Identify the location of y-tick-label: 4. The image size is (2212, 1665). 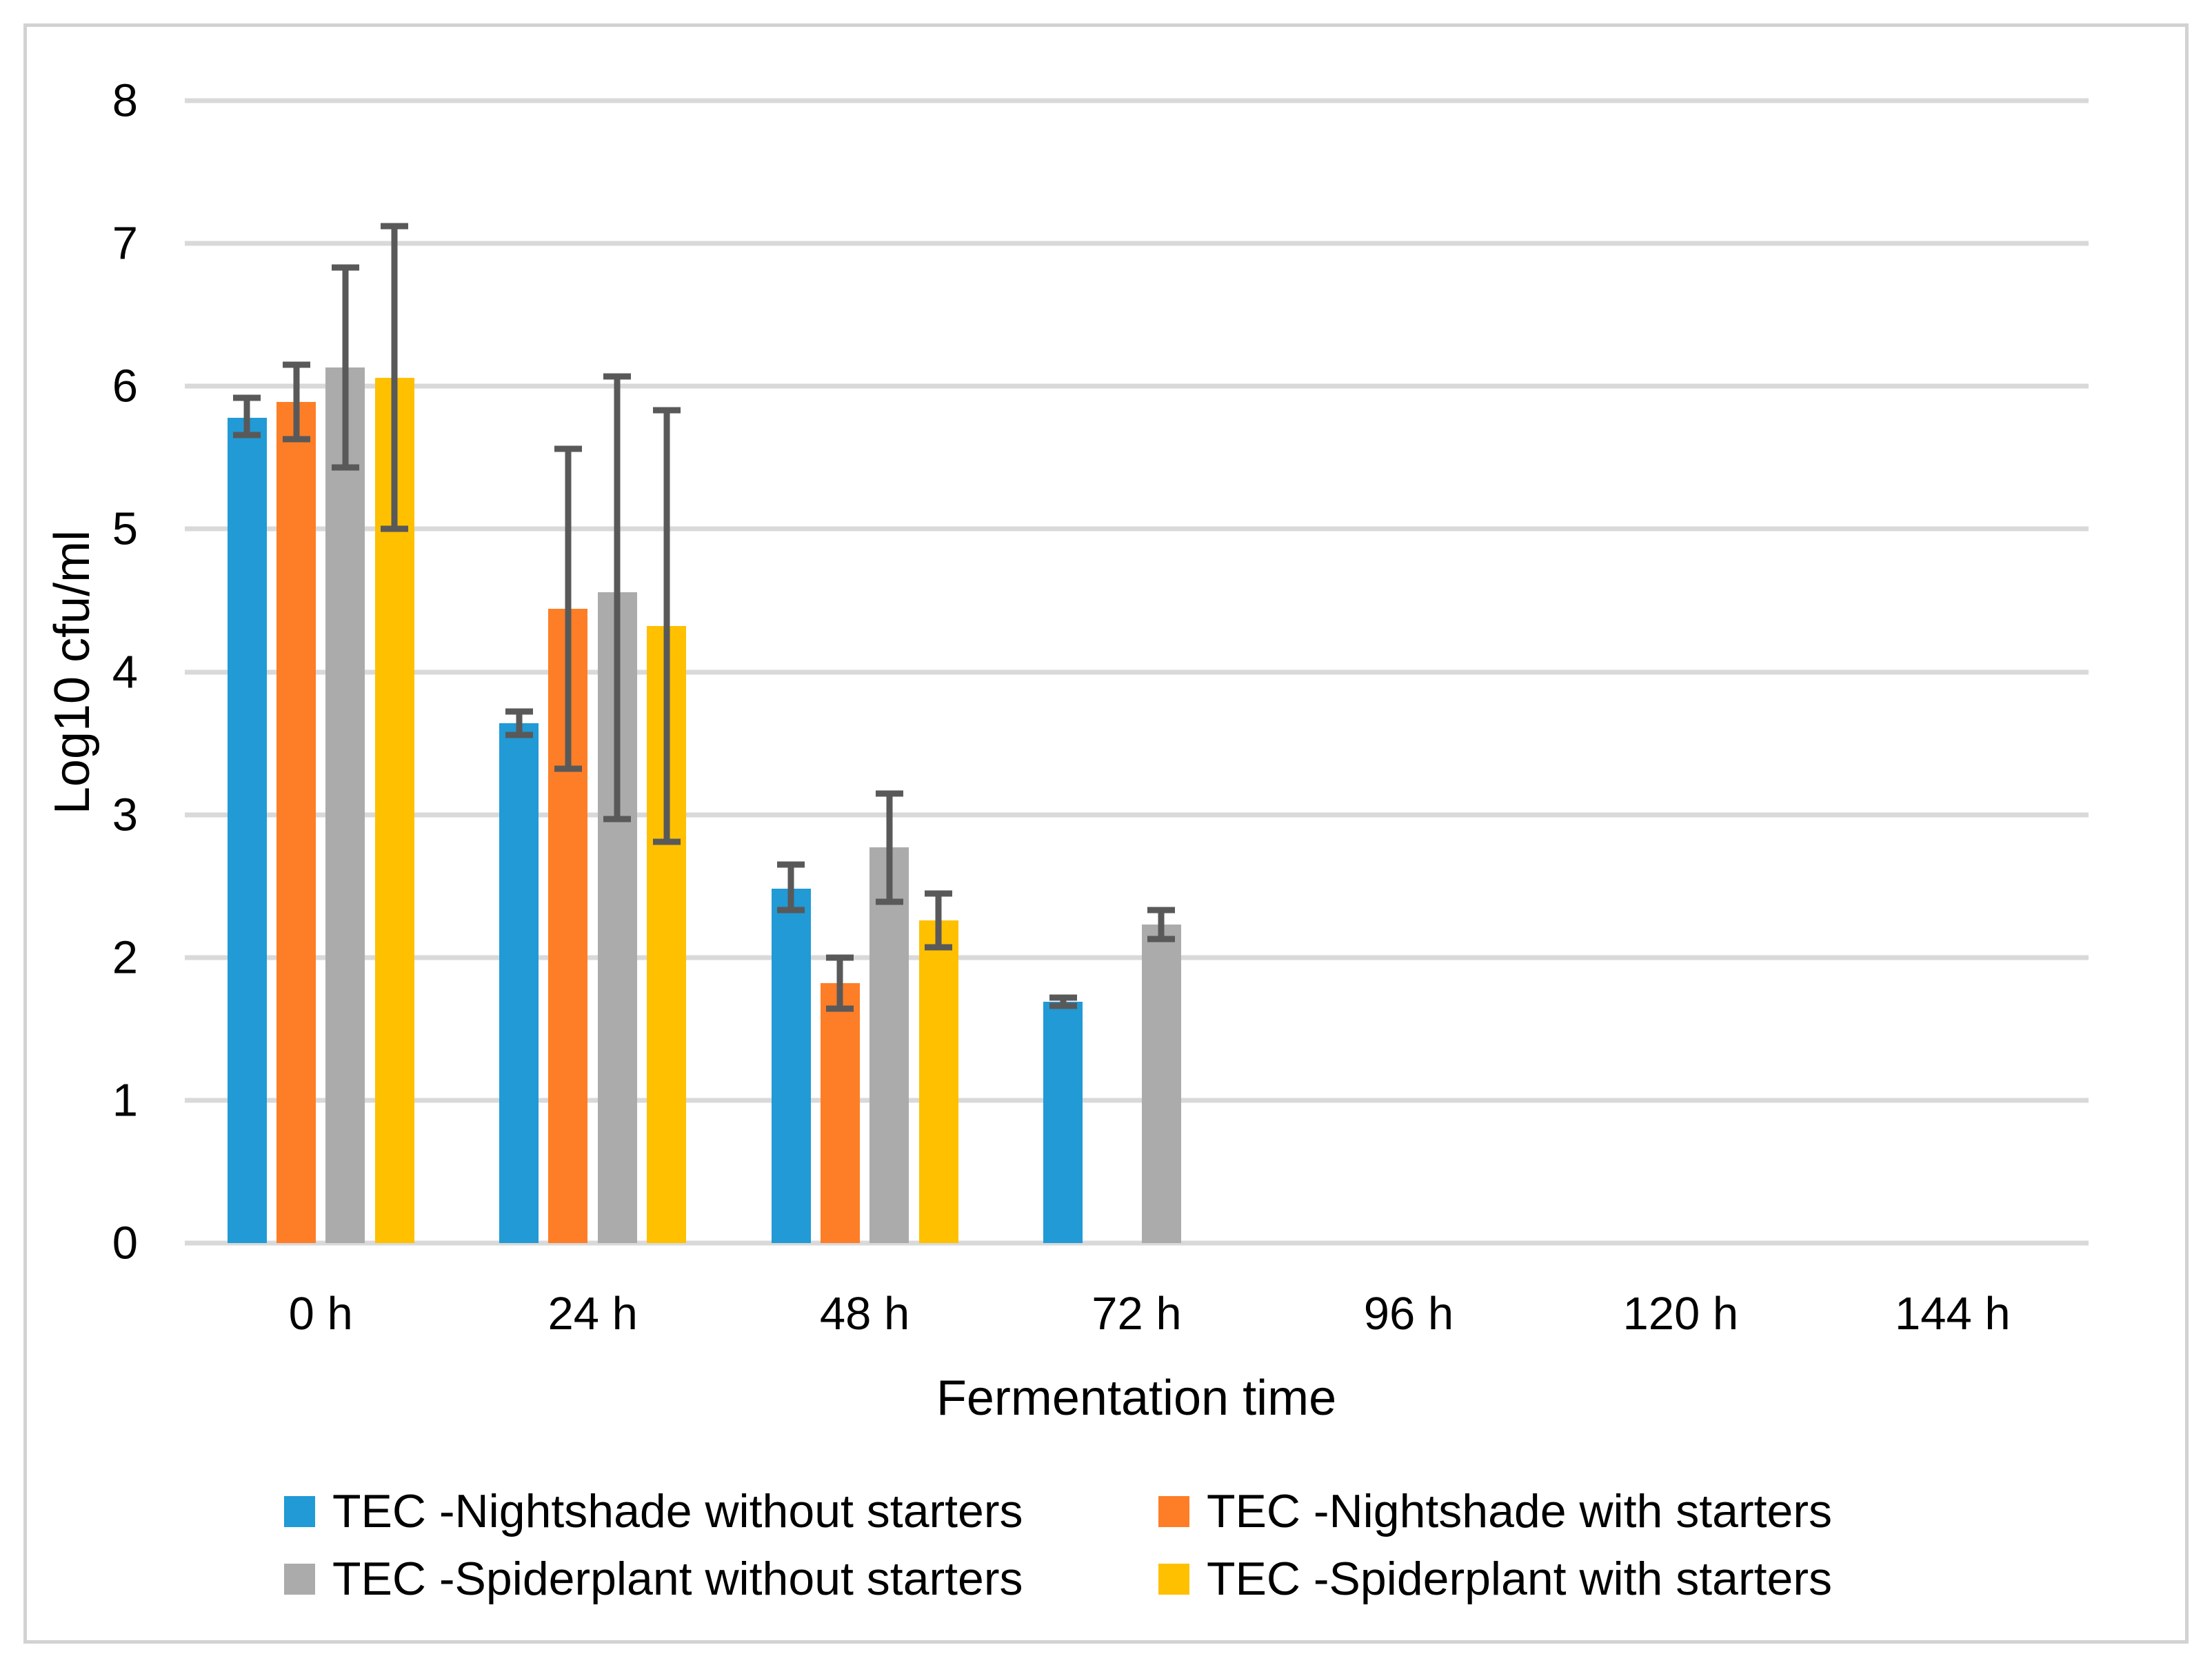
(125, 672).